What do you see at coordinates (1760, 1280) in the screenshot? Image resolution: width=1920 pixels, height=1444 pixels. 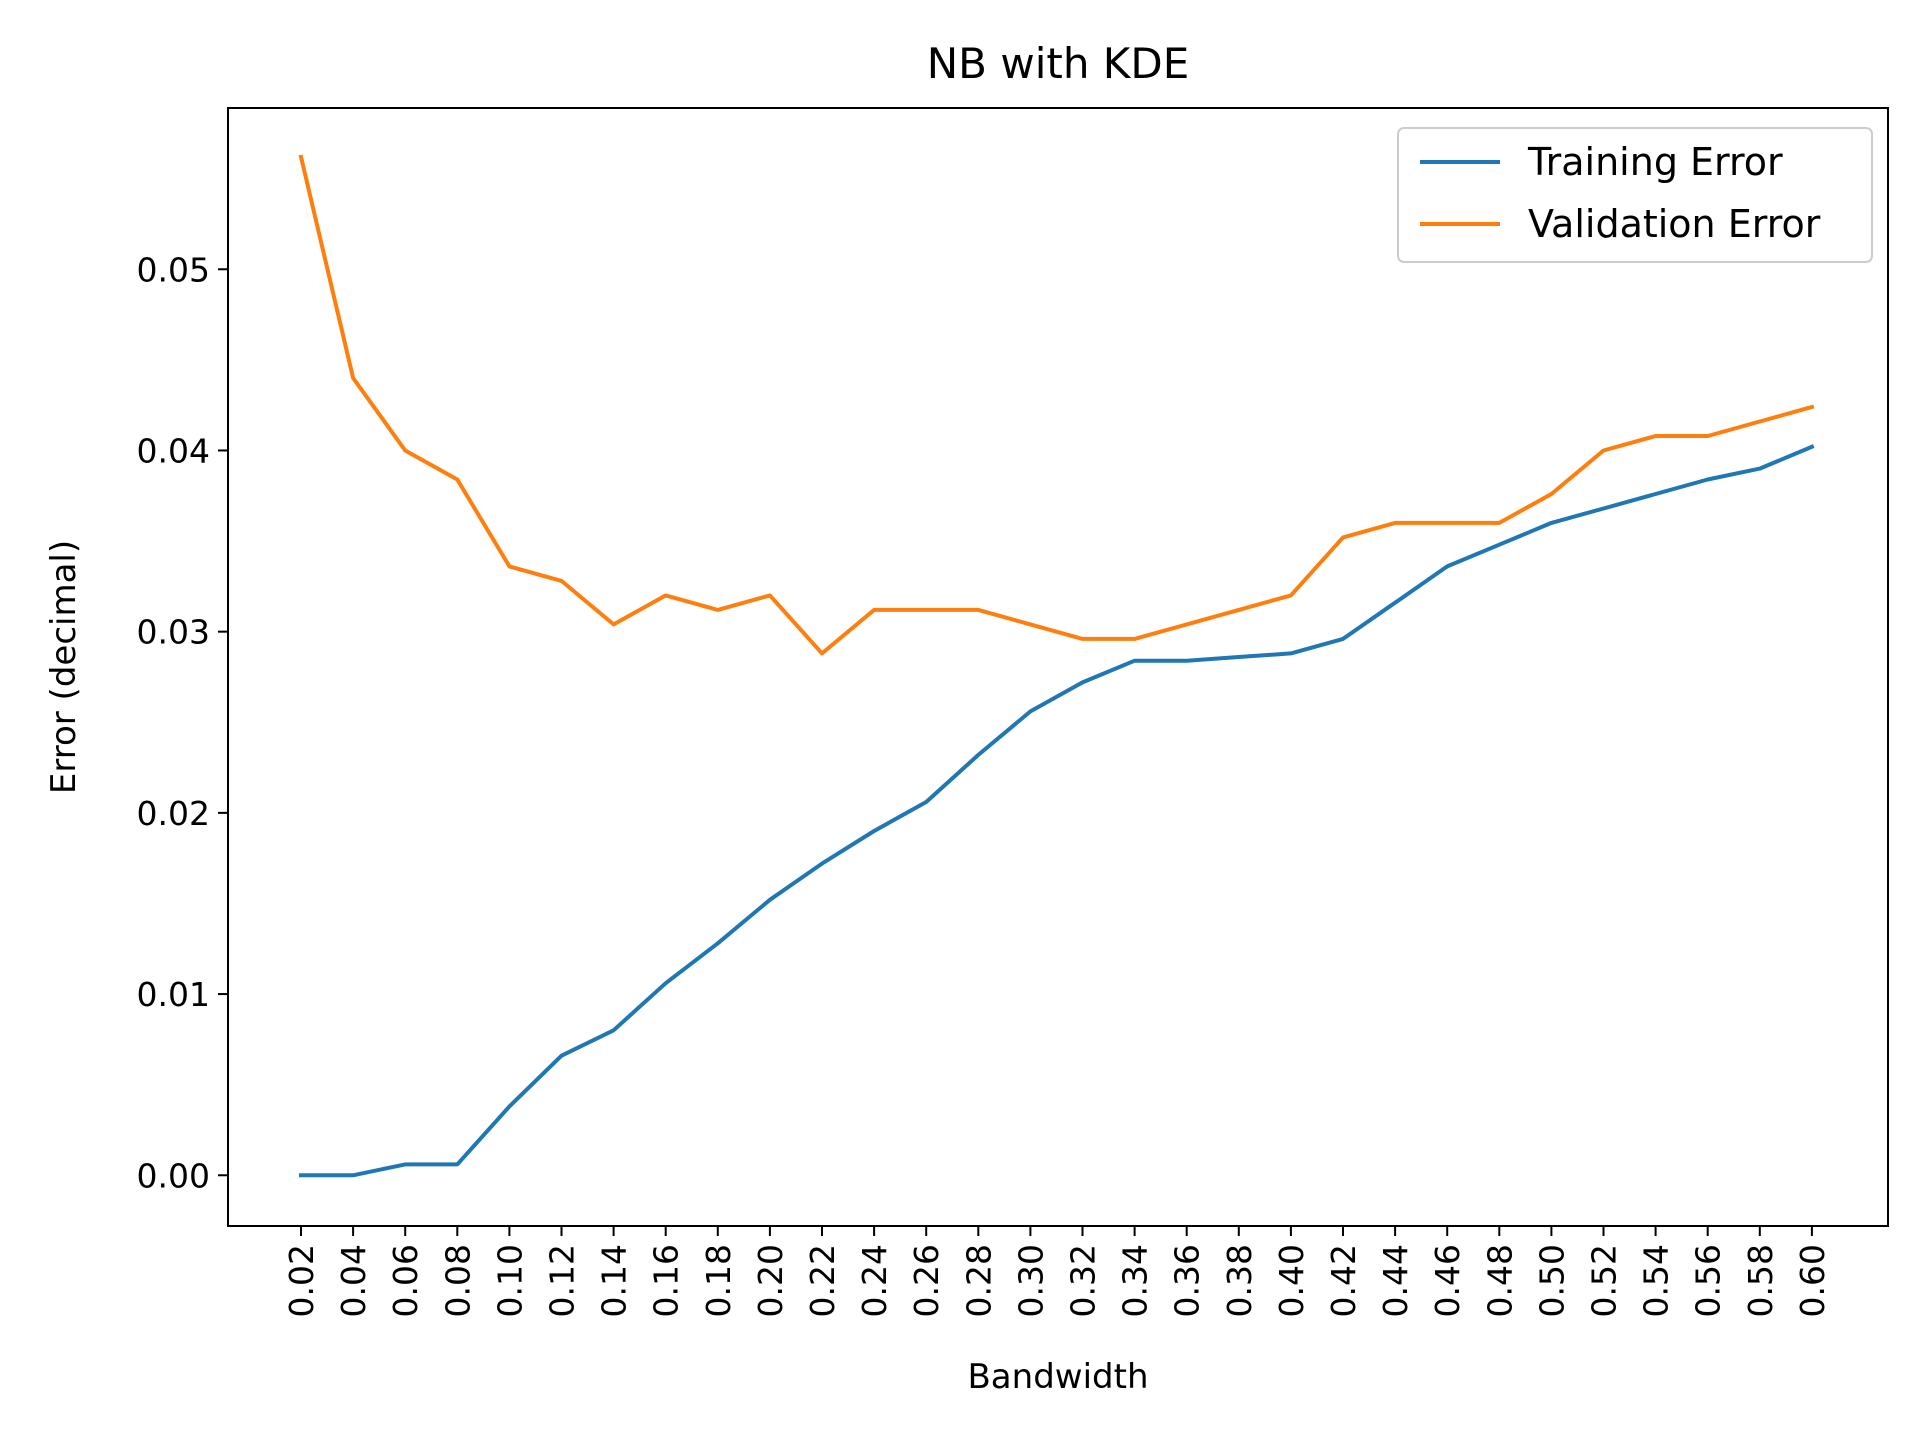 I see `x-tick-label: 0.58` at bounding box center [1760, 1280].